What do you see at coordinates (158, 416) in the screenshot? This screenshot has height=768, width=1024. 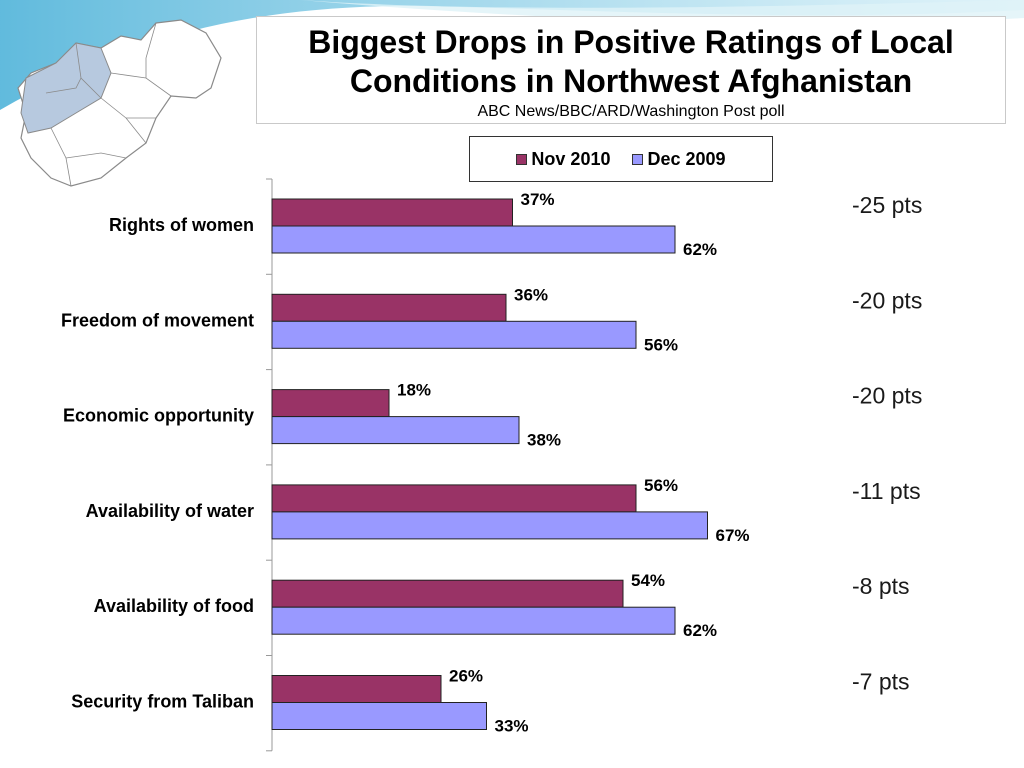 I see `category-label: Economic opportunity` at bounding box center [158, 416].